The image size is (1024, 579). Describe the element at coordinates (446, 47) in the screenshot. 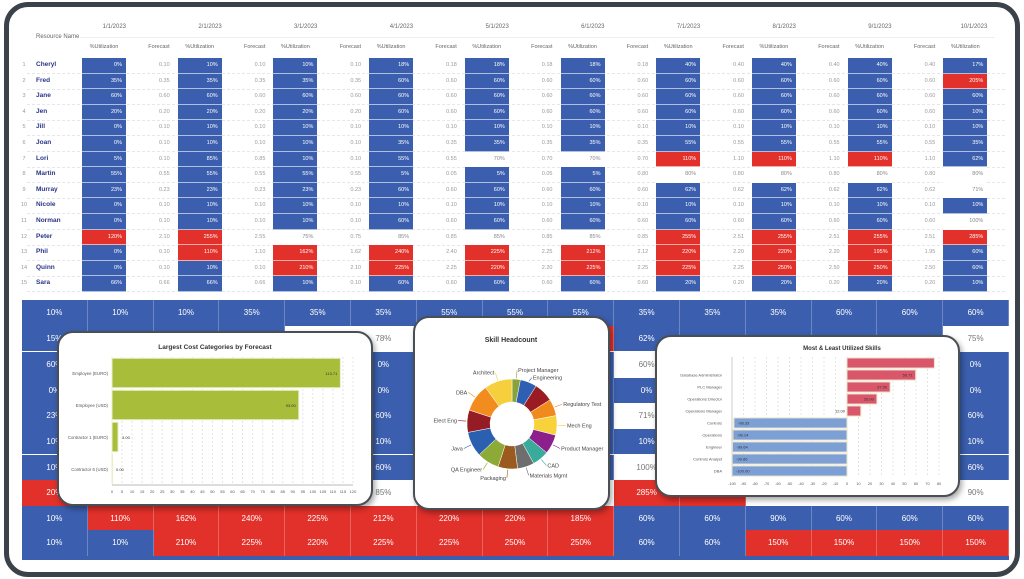

I see `forecast-header: Forecast` at that location.